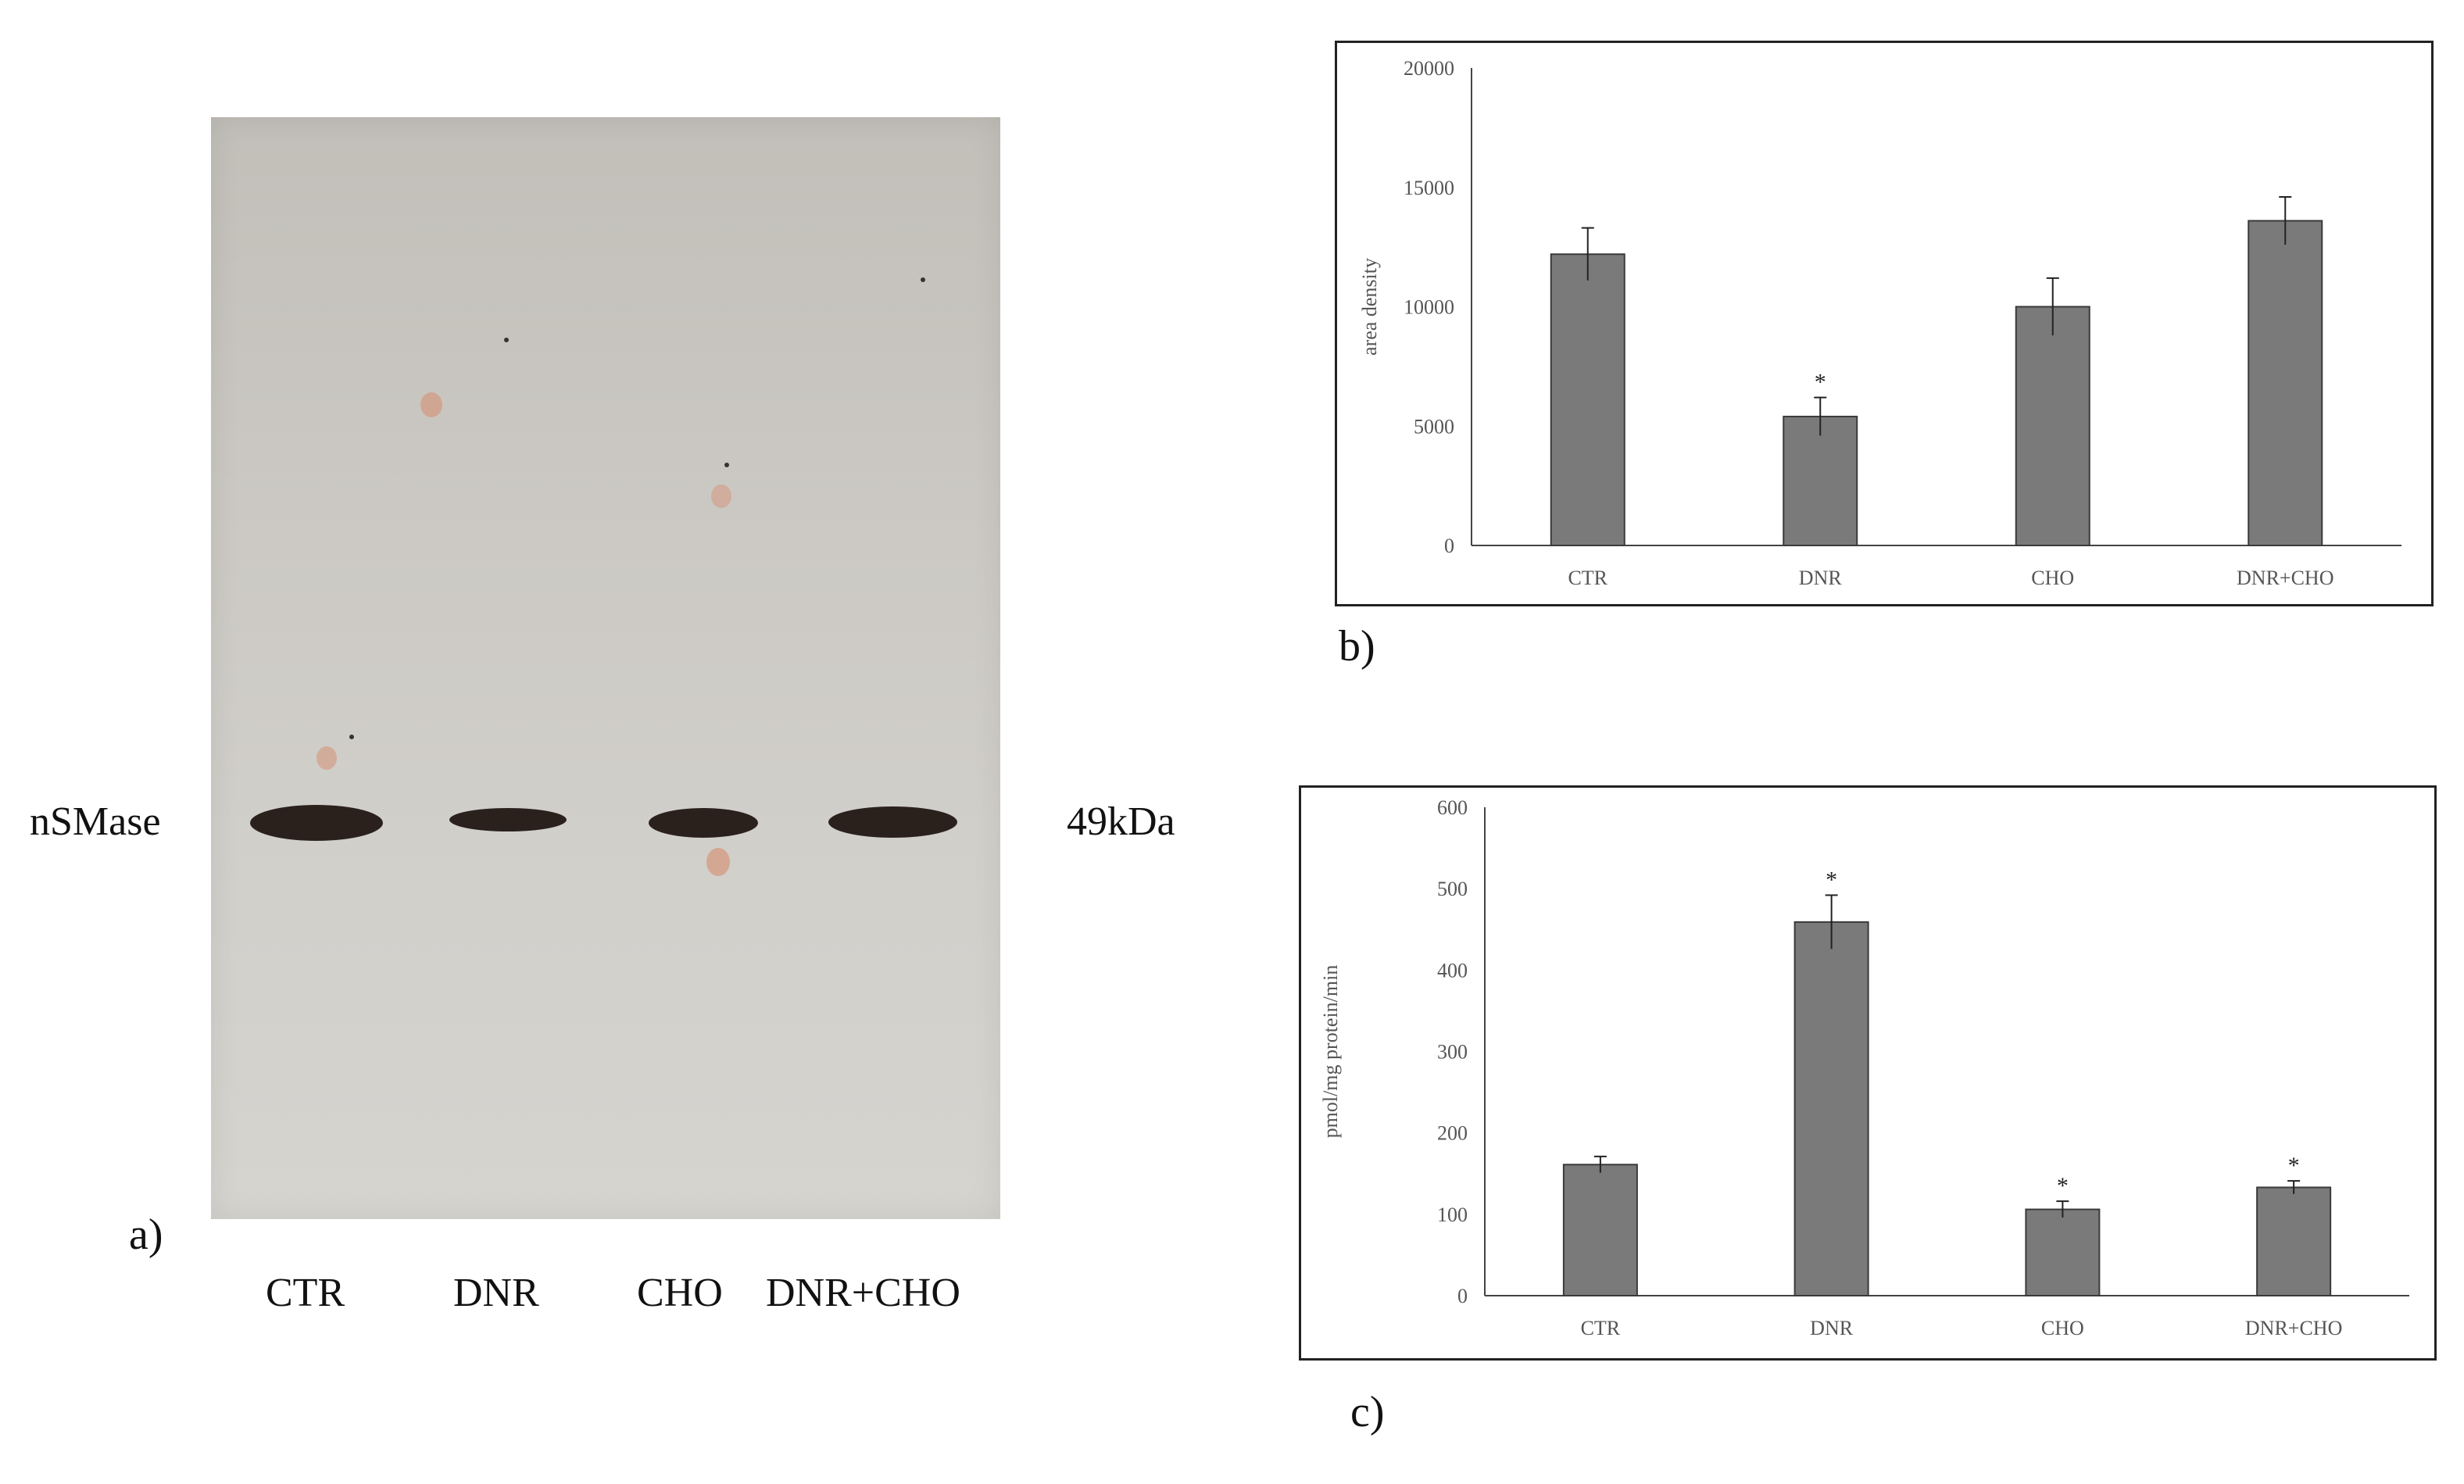 This screenshot has width=2464, height=1484. What do you see at coordinates (305, 1293) in the screenshot?
I see `lane-label-ctr: CTR` at bounding box center [305, 1293].